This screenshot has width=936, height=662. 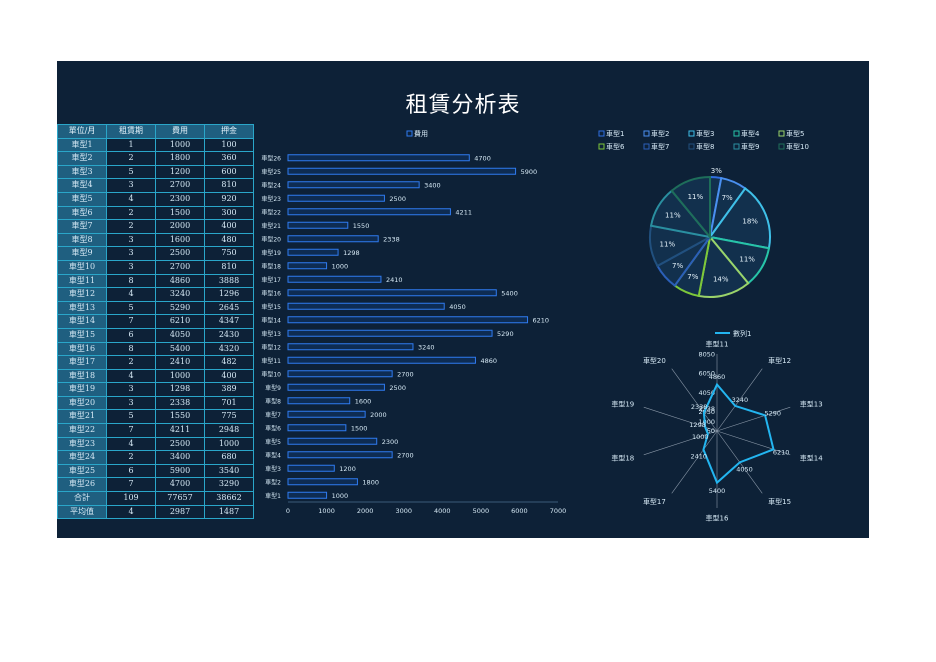 What do you see at coordinates (706, 374) in the screenshot?
I see `radar-tick-label: 6050` at bounding box center [706, 374].